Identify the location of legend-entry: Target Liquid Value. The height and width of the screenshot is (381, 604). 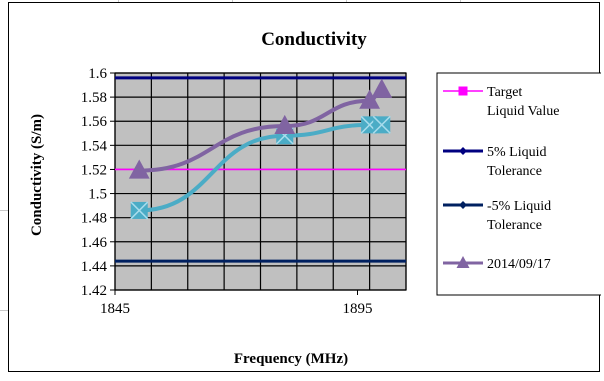
(501, 102).